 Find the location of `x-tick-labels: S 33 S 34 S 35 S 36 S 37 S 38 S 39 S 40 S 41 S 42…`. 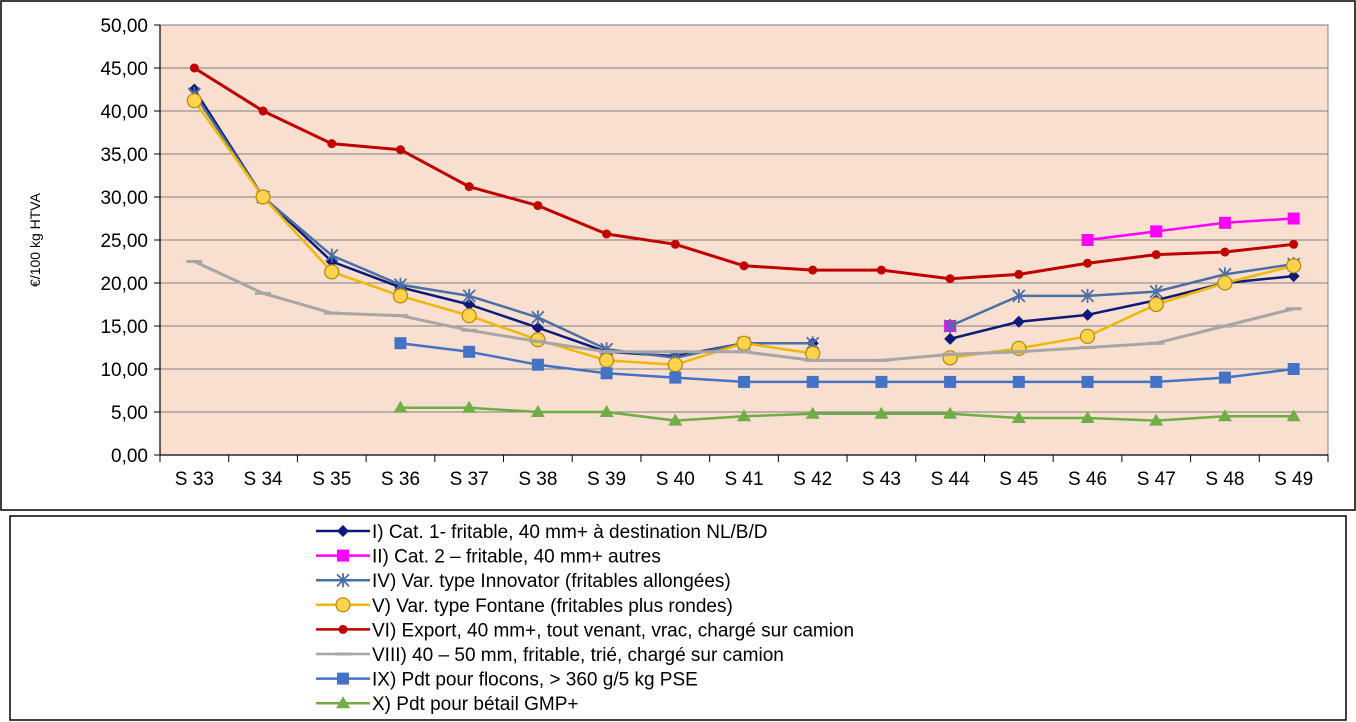

x-tick-labels: S 33 S 34 S 35 S 36 S 37 S 38 S 39 S 40 S 41 S 42… is located at coordinates (744, 479).